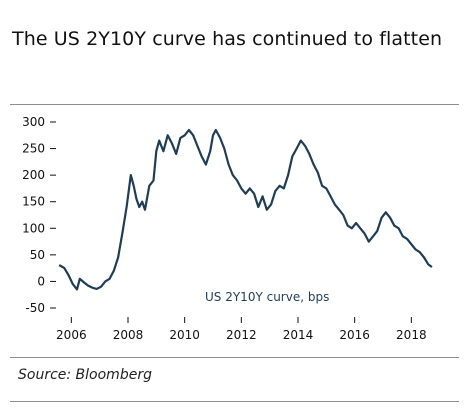 The height and width of the screenshot is (415, 469). What do you see at coordinates (33, 149) in the screenshot?
I see `y-tick-label: 250` at bounding box center [33, 149].